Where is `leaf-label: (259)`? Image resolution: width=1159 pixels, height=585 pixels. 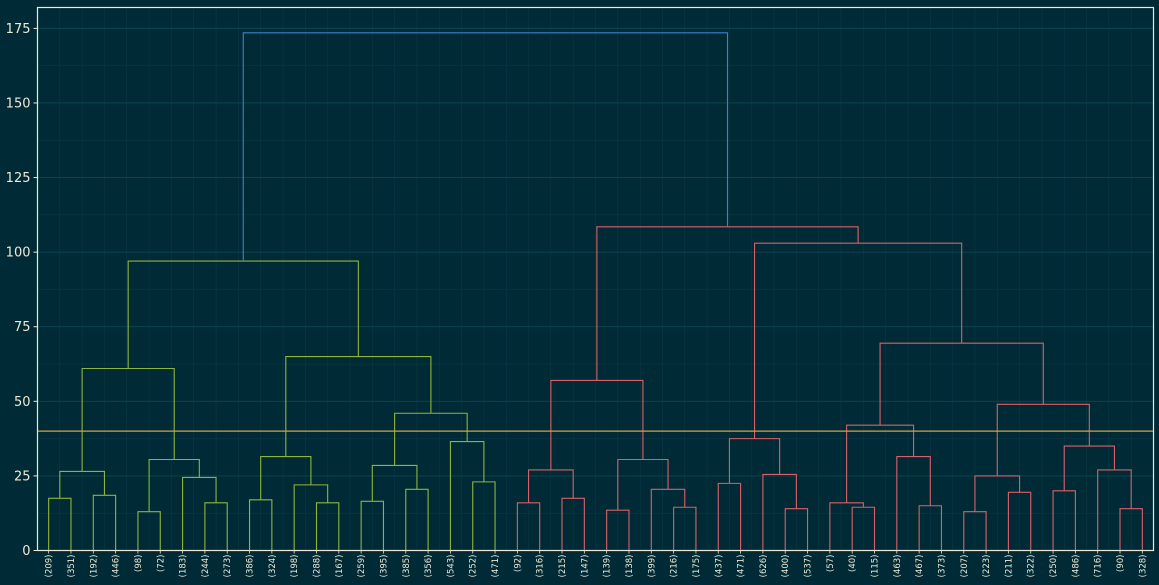
leaf-label: (259) is located at coordinates (362, 566).